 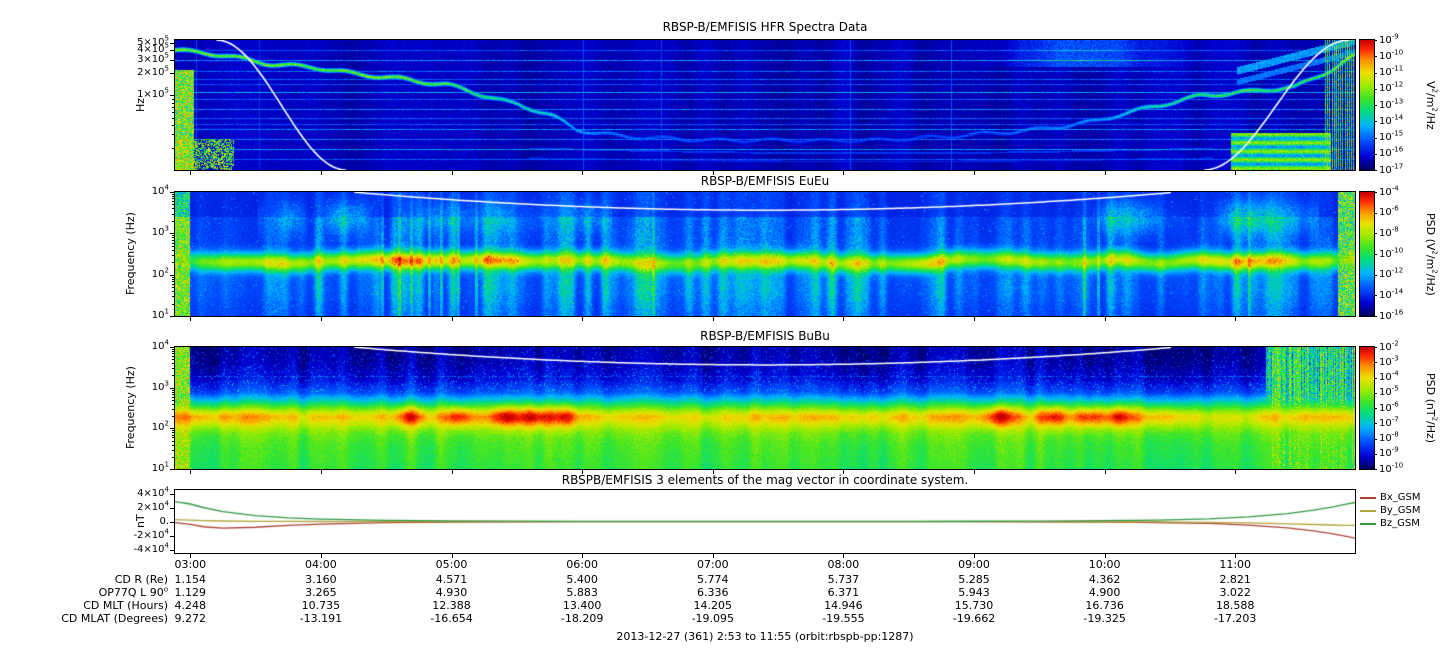 I want to click on ephemeris-value: 13.400, so click(x=582, y=605).